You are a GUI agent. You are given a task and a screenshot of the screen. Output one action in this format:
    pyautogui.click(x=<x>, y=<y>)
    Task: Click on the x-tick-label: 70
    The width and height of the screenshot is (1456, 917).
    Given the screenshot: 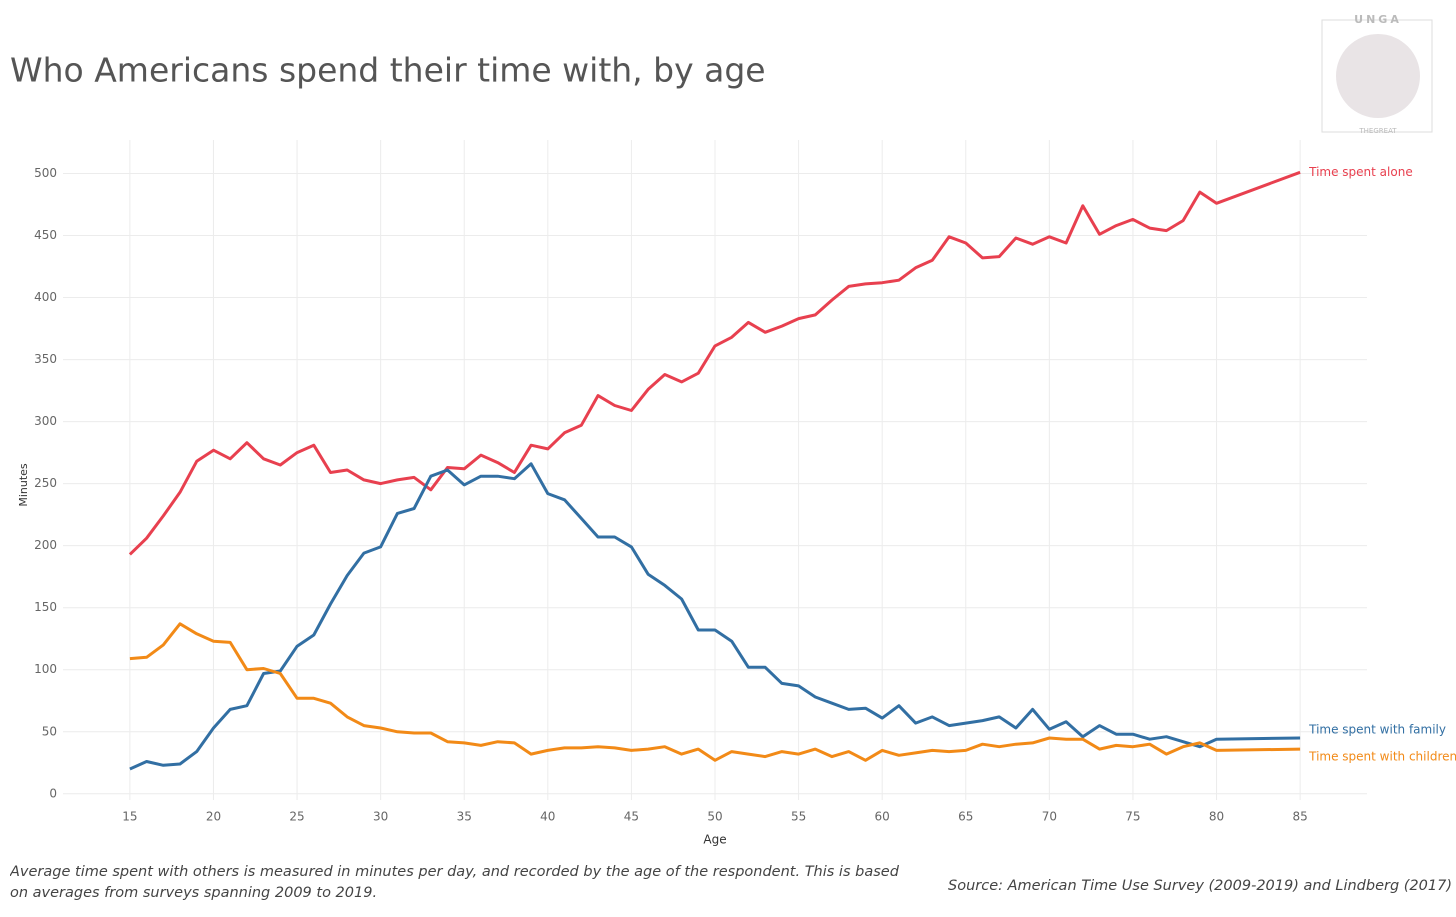 What is the action you would take?
    pyautogui.click(x=1049, y=817)
    